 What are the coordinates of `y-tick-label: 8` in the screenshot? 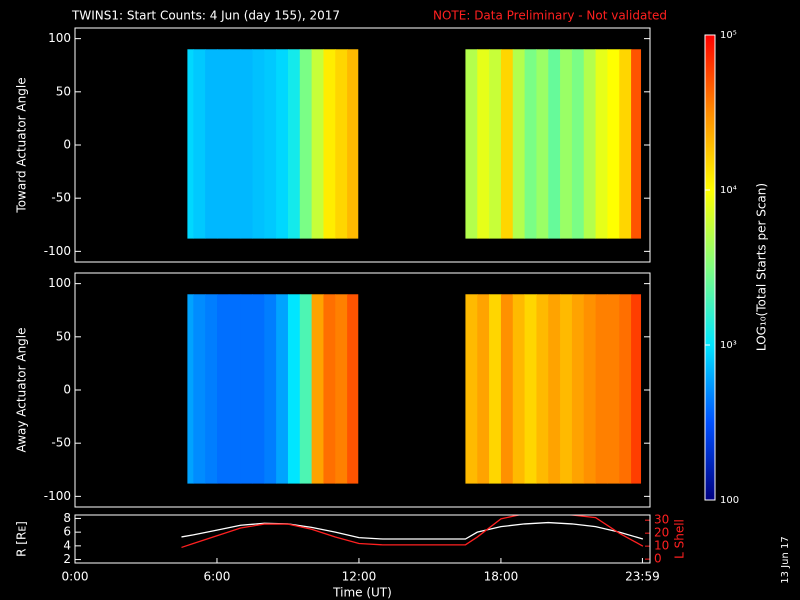 It's located at (67, 518).